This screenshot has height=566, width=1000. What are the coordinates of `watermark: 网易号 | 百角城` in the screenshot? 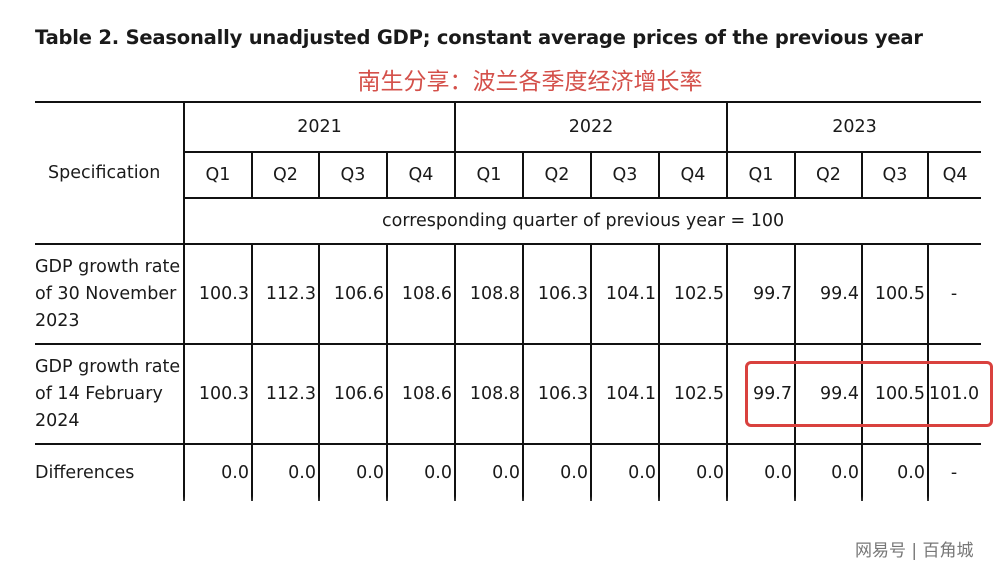 It's located at (914, 551).